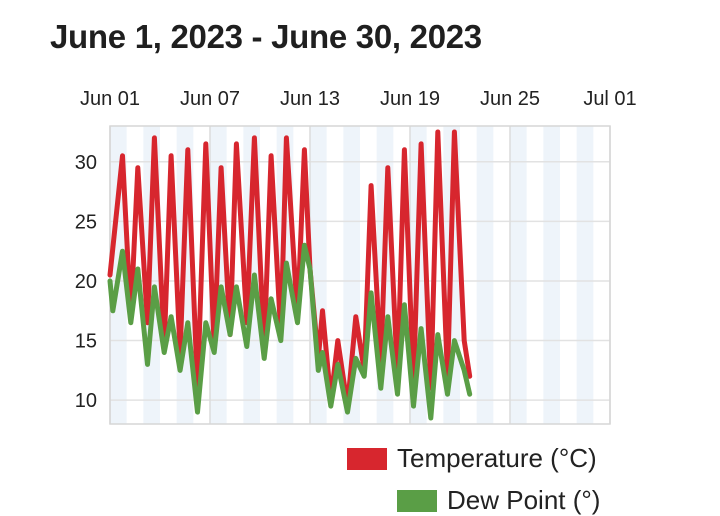 This screenshot has height=516, width=720. I want to click on y-tick-label: 15, so click(86, 342).